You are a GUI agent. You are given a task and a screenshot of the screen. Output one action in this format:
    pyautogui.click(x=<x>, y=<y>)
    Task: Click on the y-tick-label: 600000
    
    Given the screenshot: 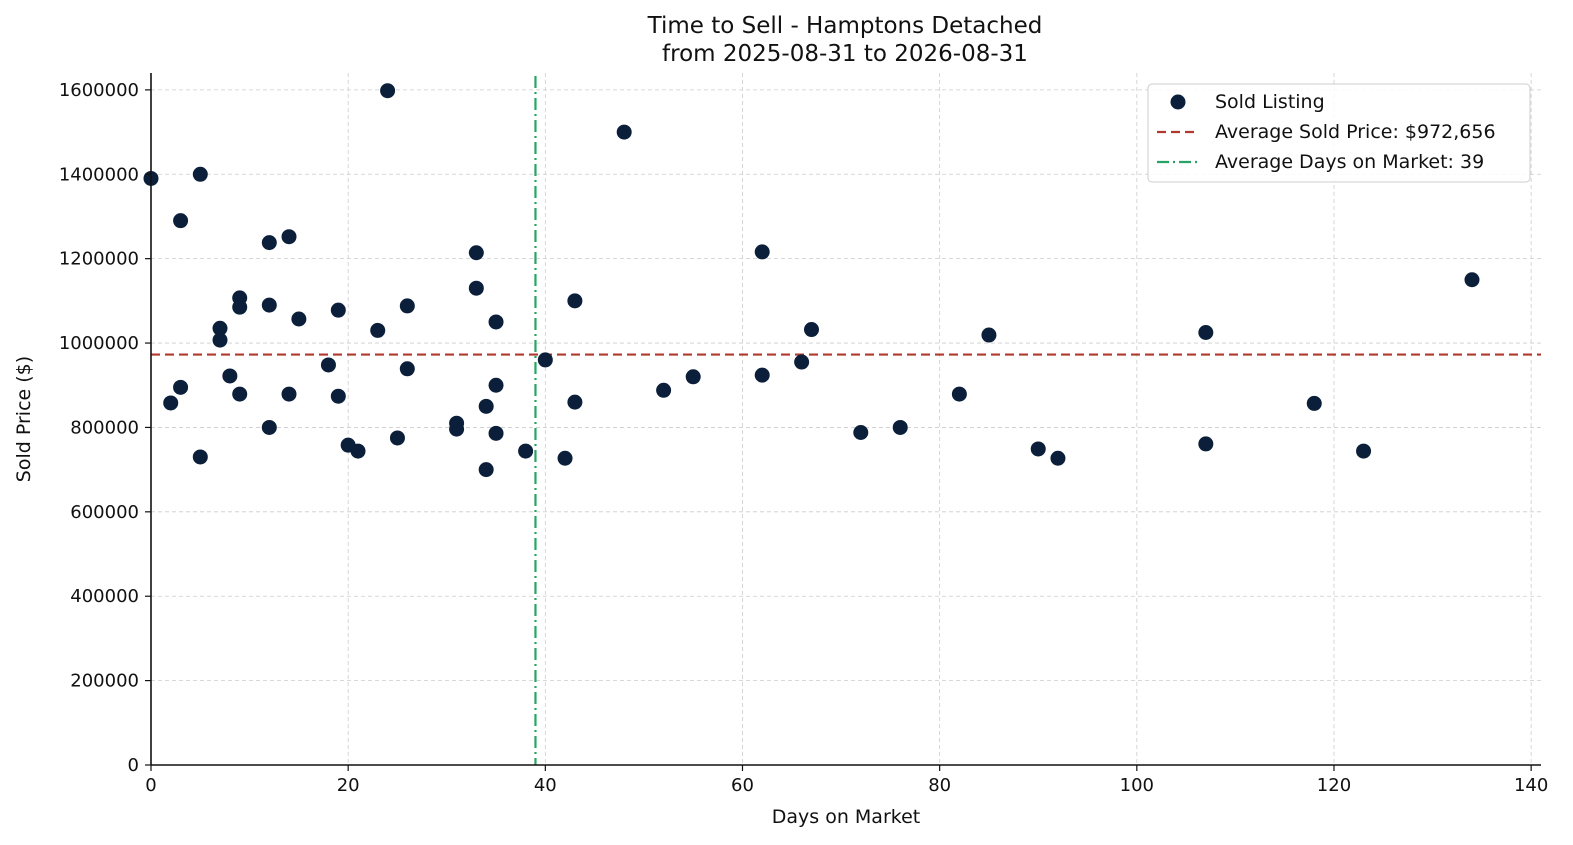 What is the action you would take?
    pyautogui.click(x=104, y=512)
    